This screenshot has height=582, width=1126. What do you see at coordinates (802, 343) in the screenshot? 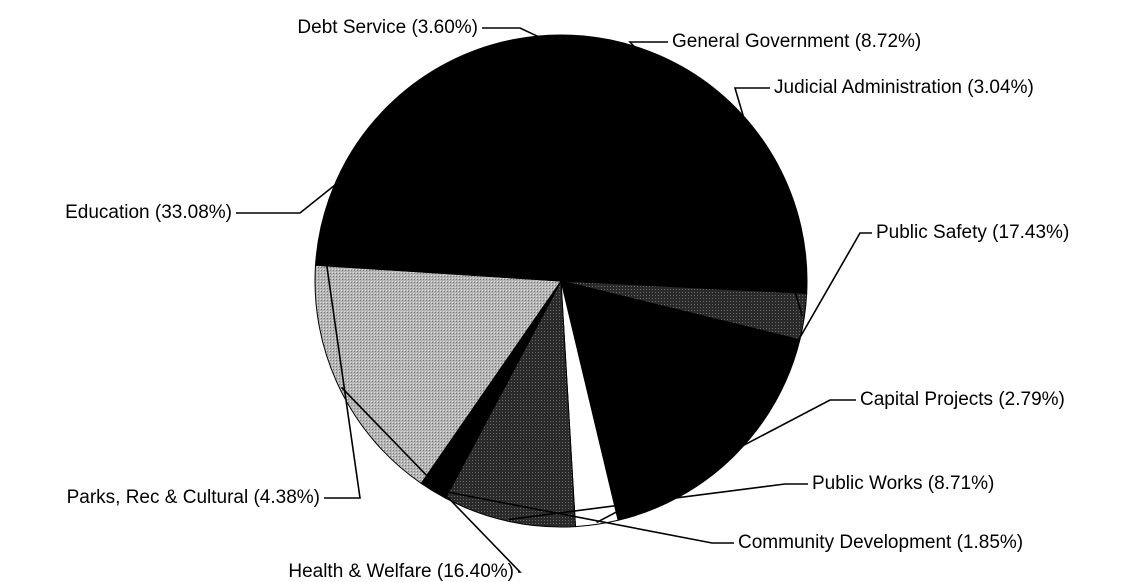
I see `leader-line-public-safety` at bounding box center [802, 343].